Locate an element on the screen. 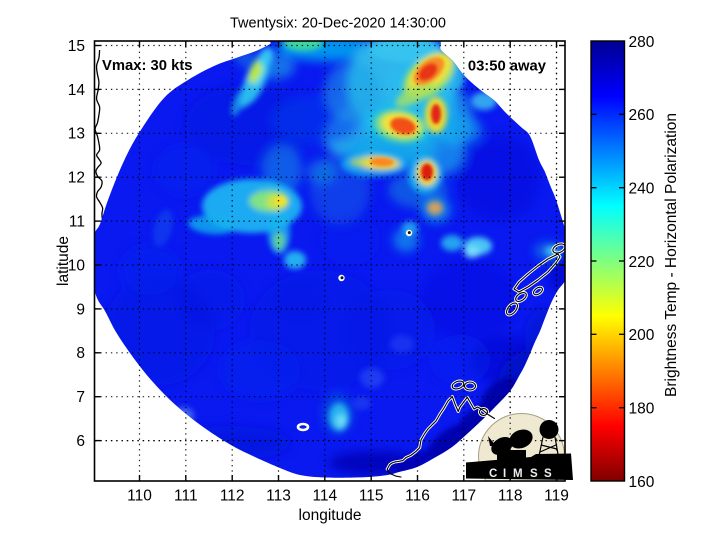 Image resolution: width=720 pixels, height=540 pixels. svg-text: 180 is located at coordinates (642, 409).